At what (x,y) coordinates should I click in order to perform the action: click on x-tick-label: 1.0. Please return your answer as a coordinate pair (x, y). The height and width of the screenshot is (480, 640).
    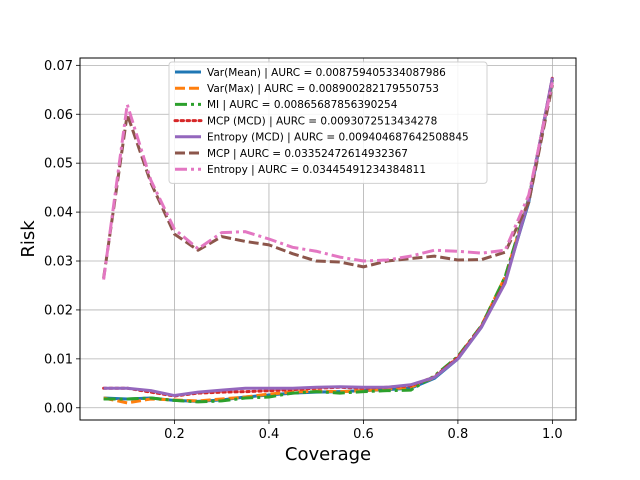
    Looking at the image, I should click on (552, 434).